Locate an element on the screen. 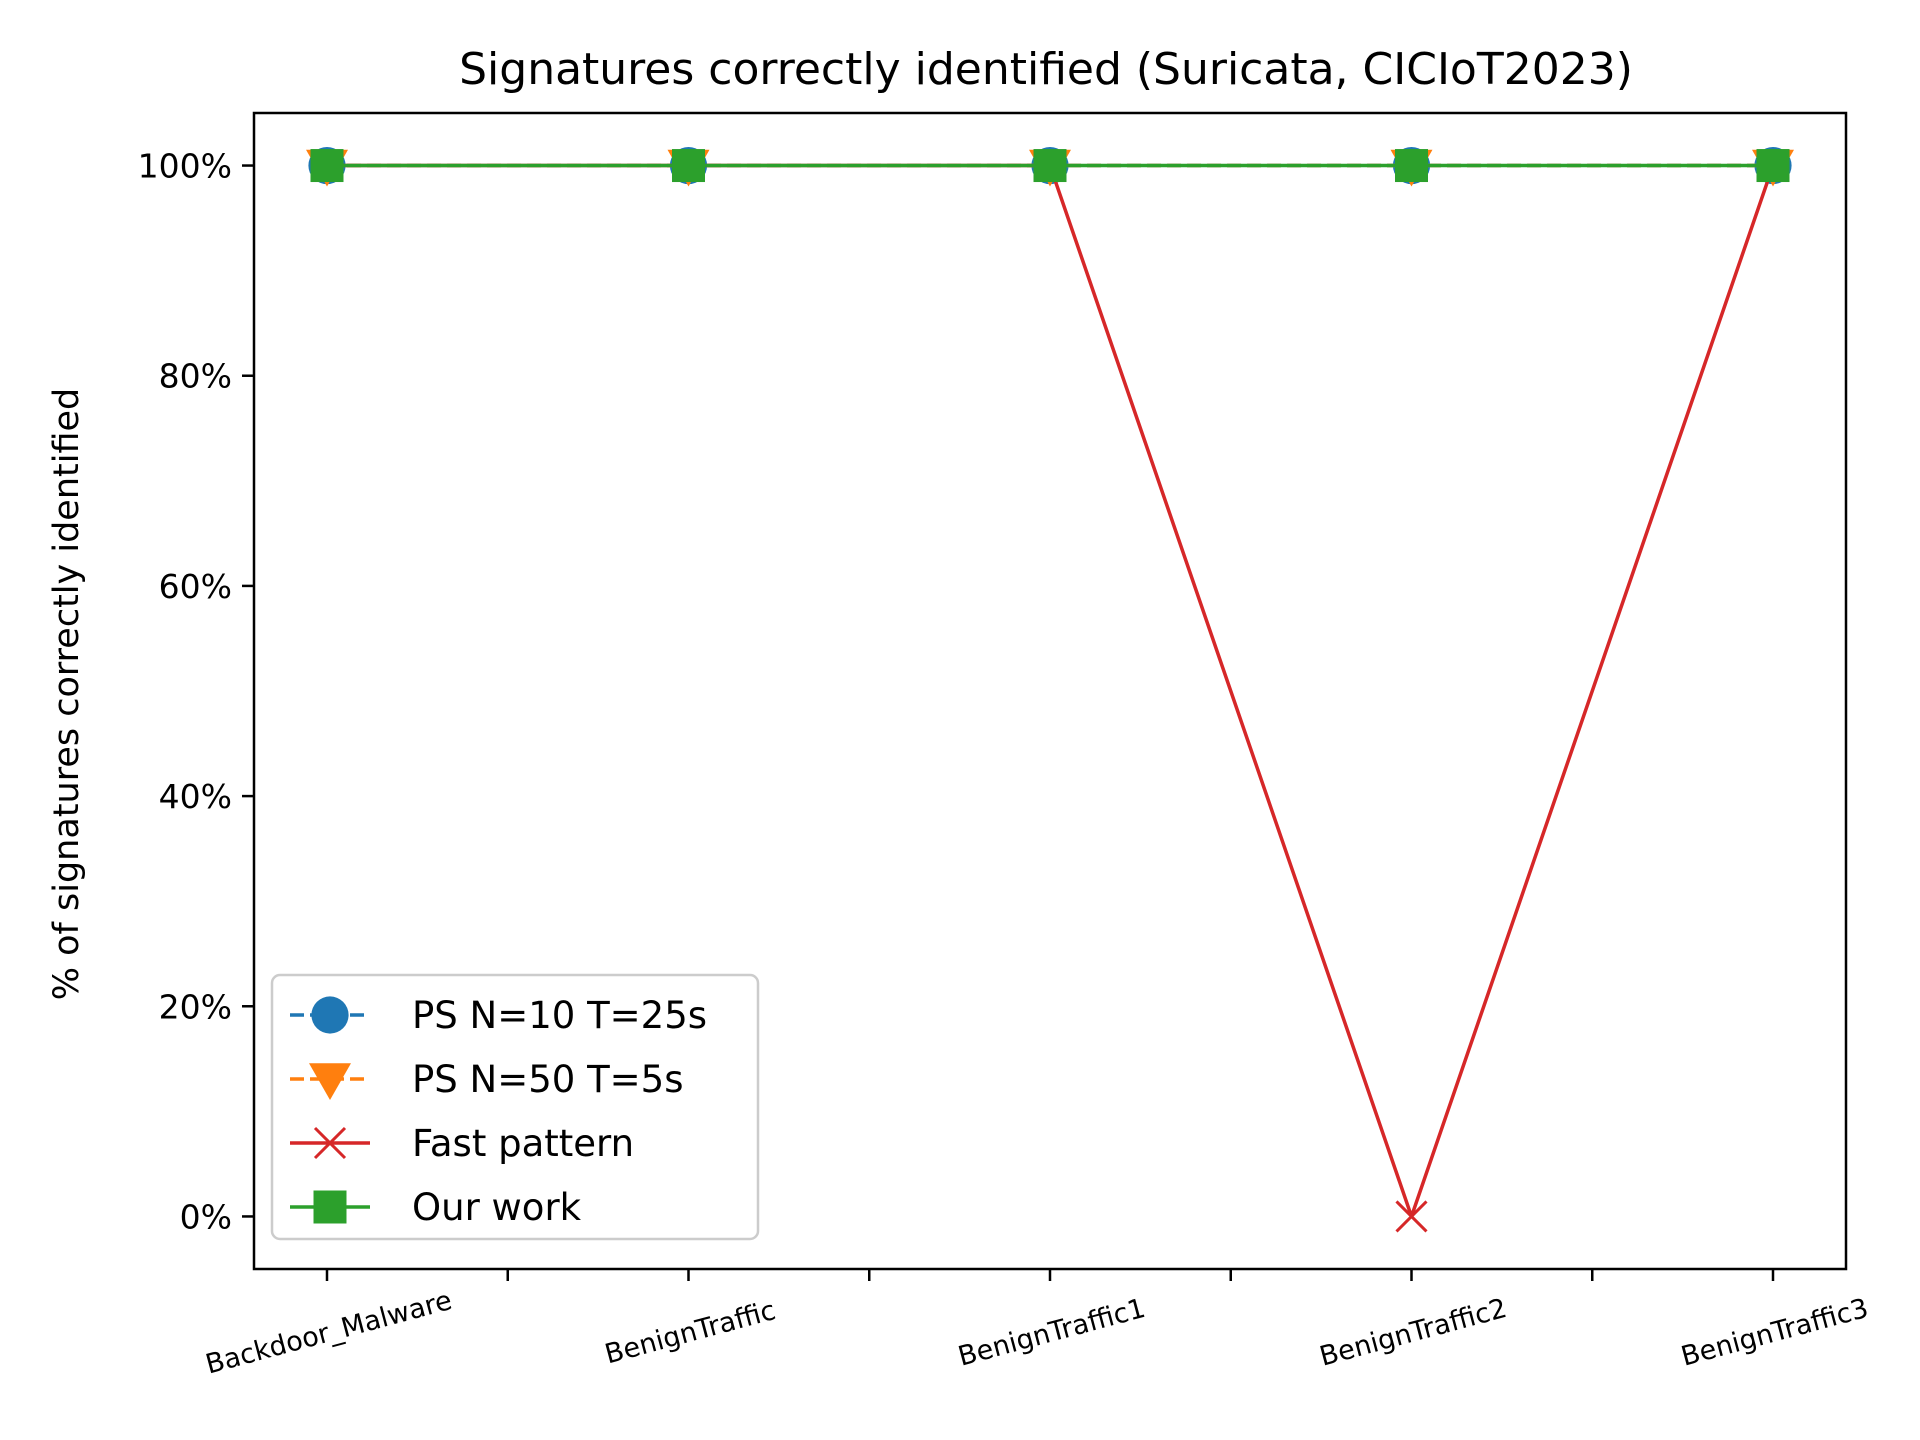 This screenshot has height=1440, width=1920. legend-entry: PS N=50 T=5s is located at coordinates (487, 1079).